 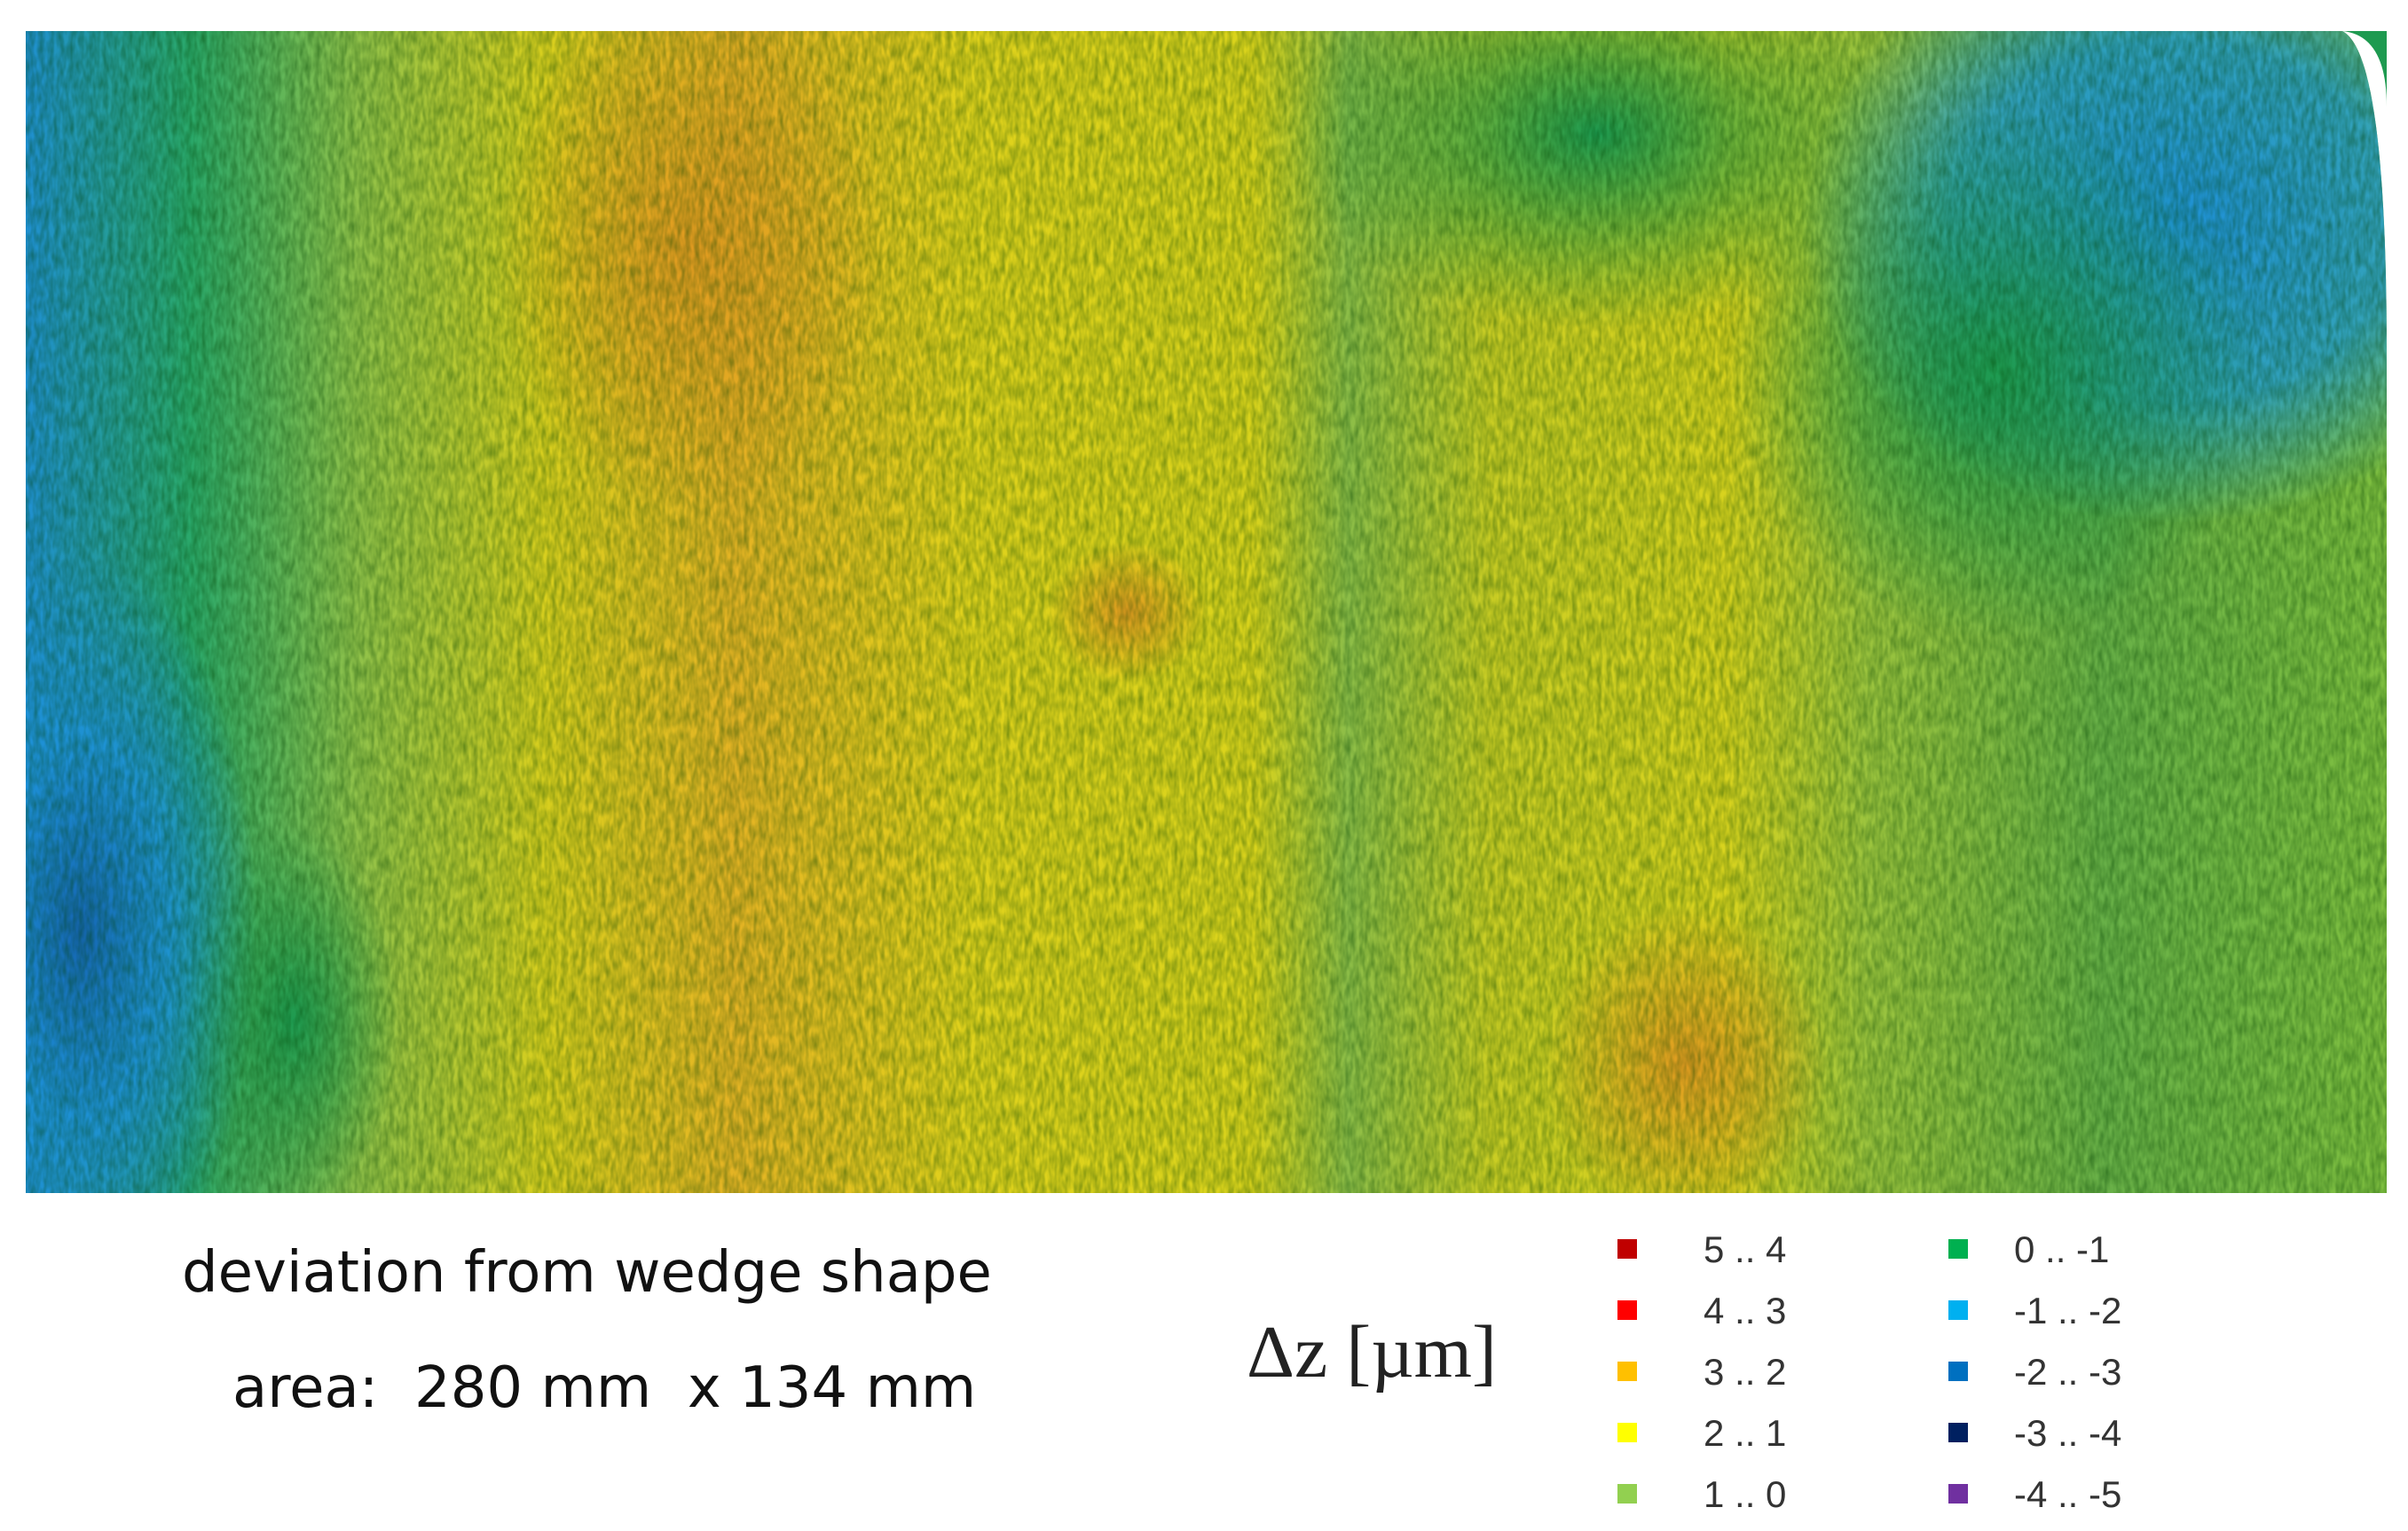 I want to click on legend-label: -4 .. -5, so click(x=2068, y=1494).